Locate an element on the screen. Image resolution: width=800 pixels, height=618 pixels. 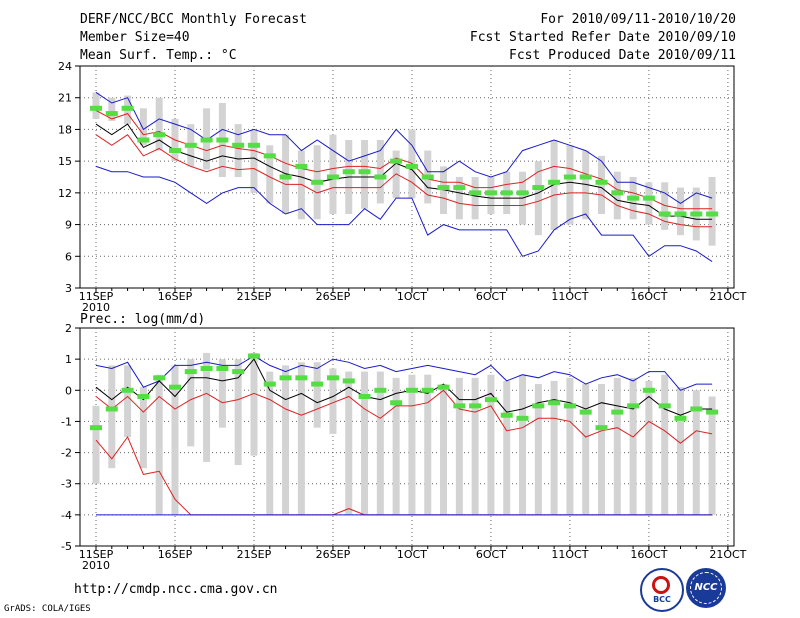
temperature-xtick-label: 21SEP is located at coordinates (254, 296).